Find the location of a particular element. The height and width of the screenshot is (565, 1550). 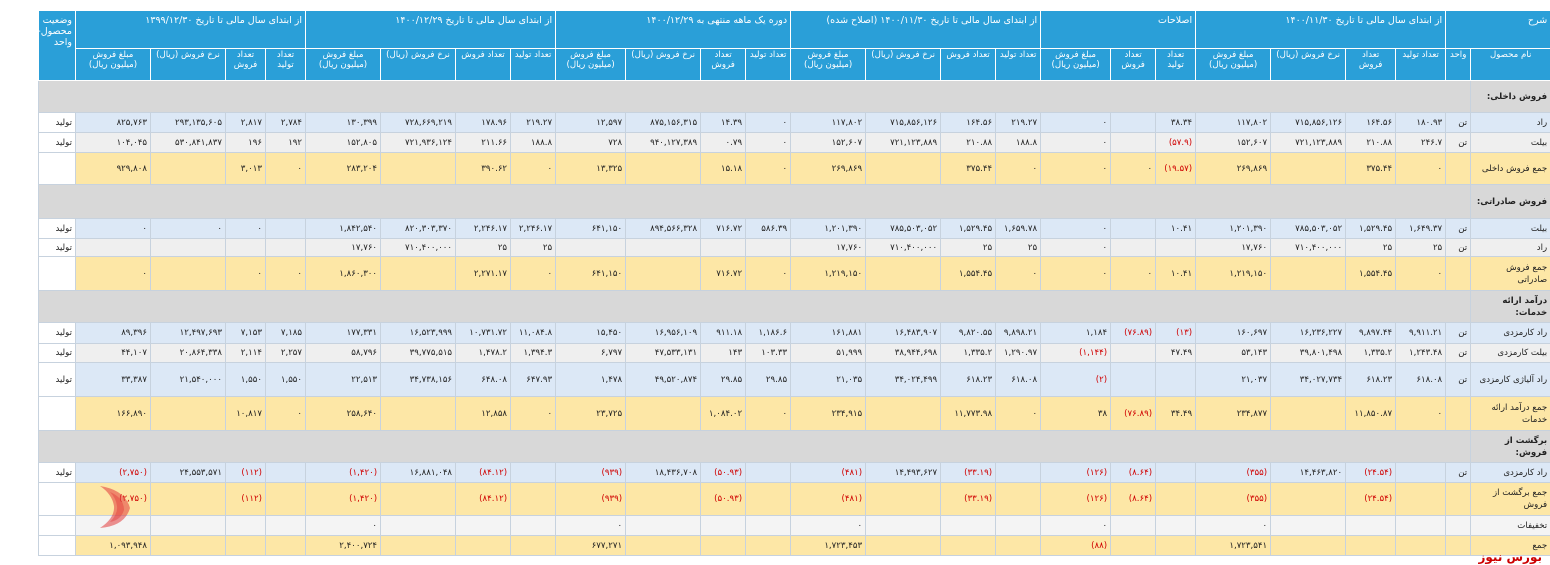

cell: ۸۹,۳۹۶ is located at coordinates (113, 333).